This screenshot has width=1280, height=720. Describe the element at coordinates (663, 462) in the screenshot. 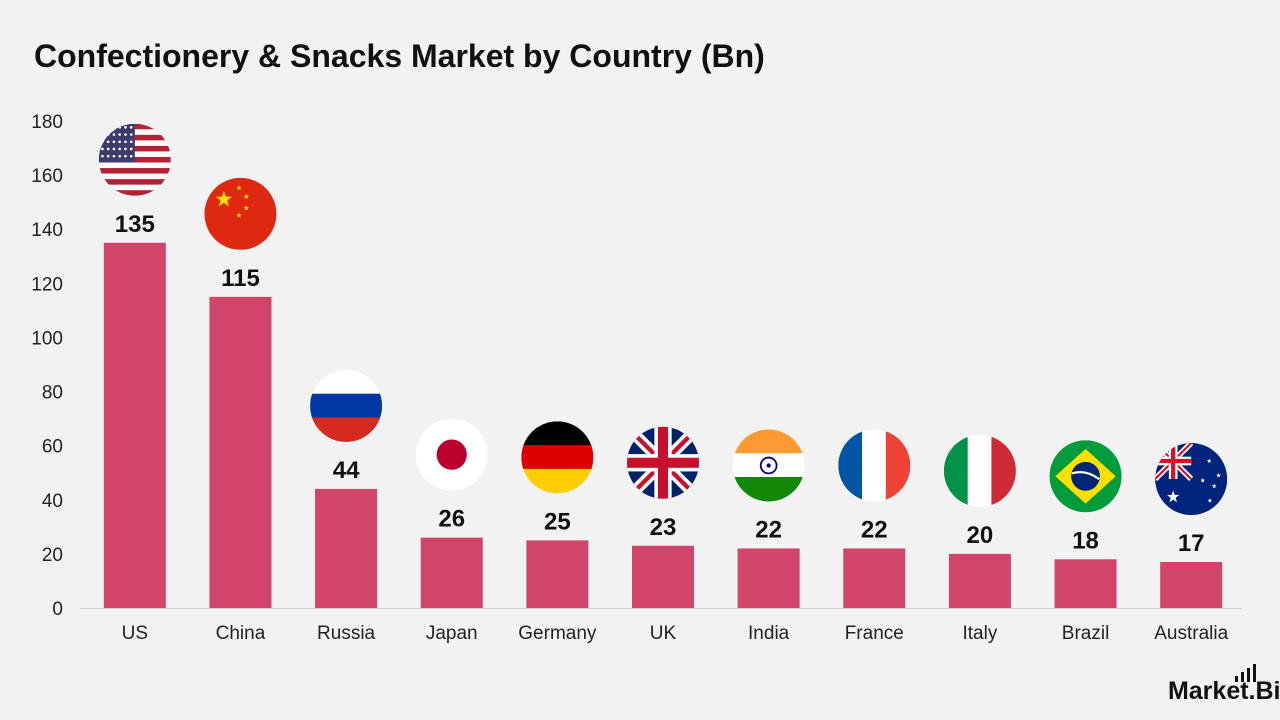

I see `uk-flag-icon` at that location.